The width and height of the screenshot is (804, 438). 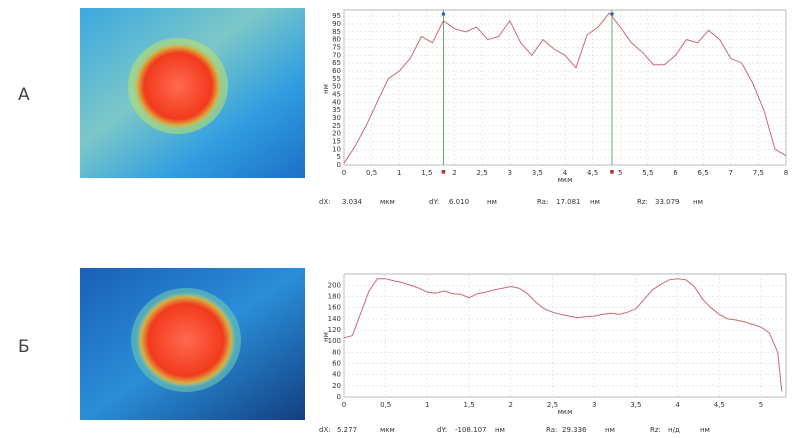 I want to click on y-tick-label: 30, so click(x=336, y=118).